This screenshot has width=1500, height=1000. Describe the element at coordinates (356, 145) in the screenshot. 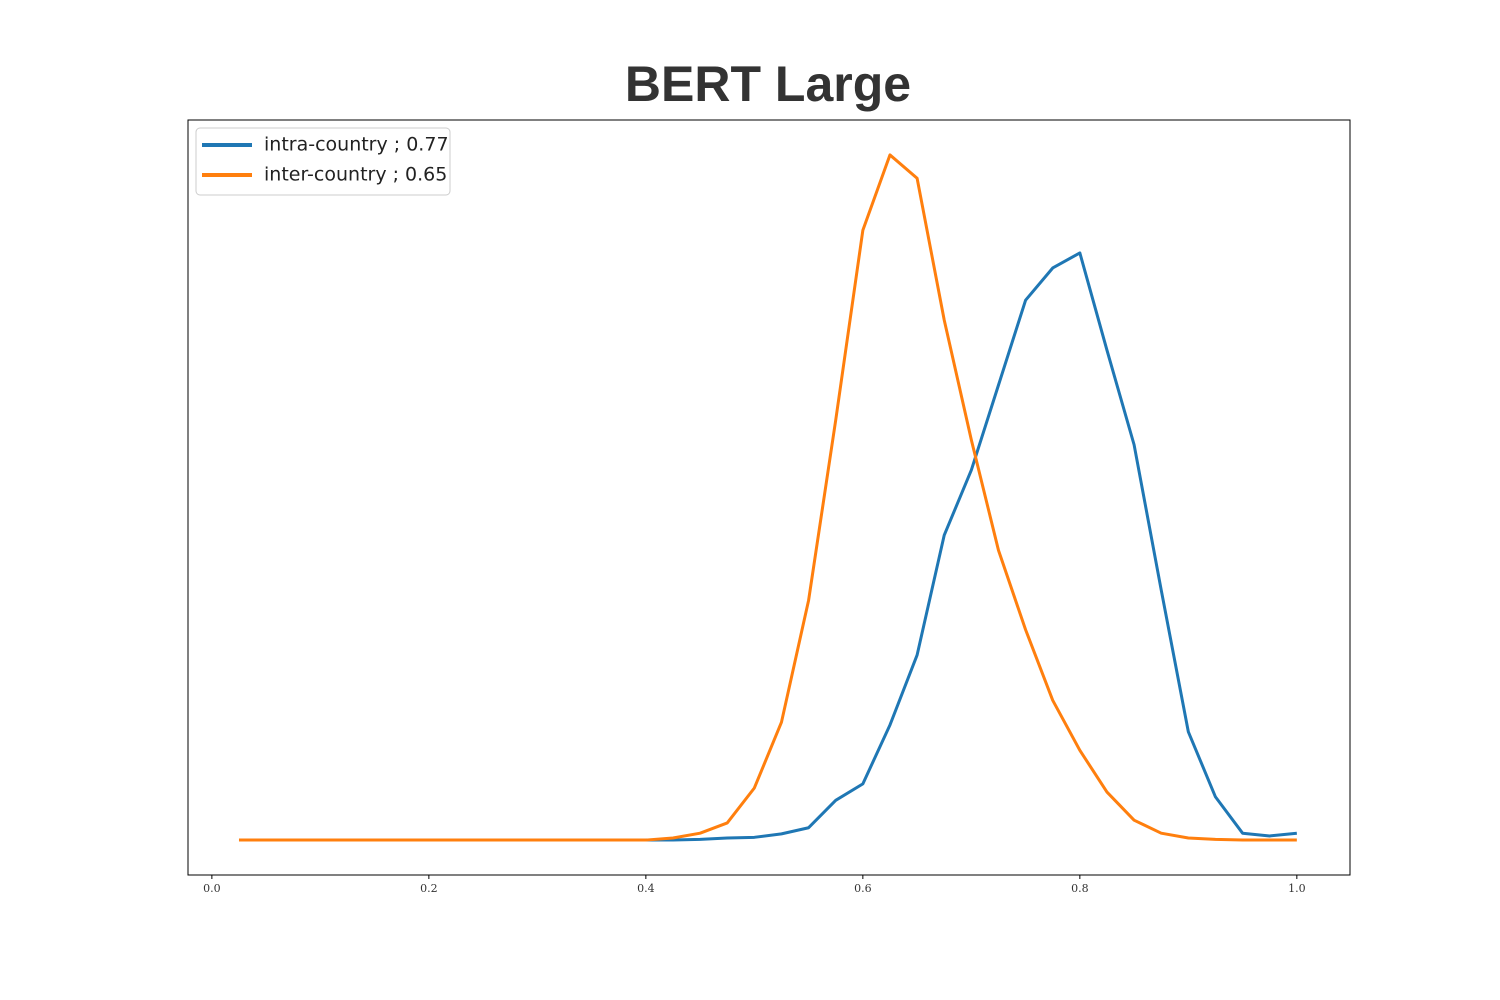

I see `legend-label: intra-country ; 0.77` at that location.